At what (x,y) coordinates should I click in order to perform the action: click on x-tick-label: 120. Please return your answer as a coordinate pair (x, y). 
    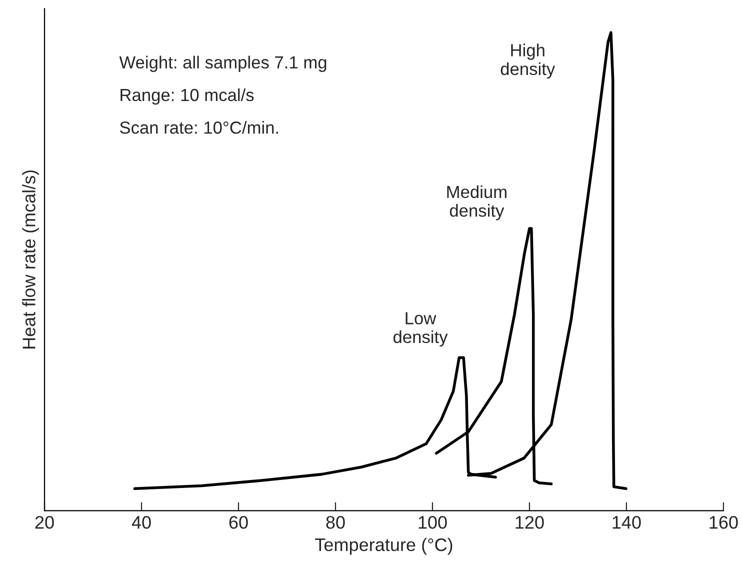
    Looking at the image, I should click on (530, 522).